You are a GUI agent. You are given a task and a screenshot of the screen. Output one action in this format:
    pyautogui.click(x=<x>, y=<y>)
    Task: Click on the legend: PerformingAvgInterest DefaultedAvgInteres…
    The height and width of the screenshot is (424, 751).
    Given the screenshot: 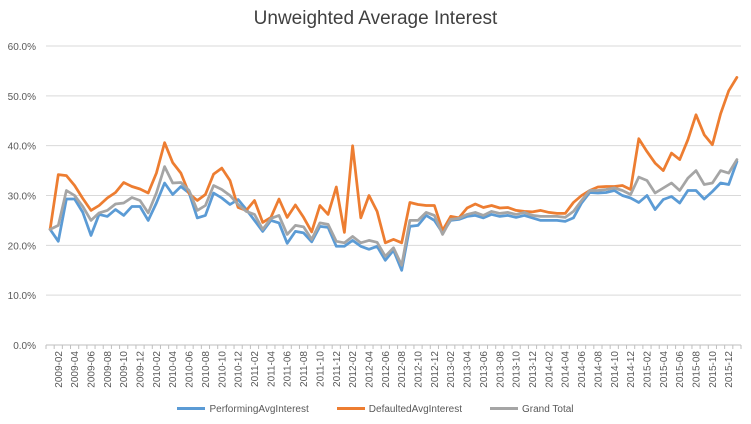 What is the action you would take?
    pyautogui.click(x=375, y=409)
    